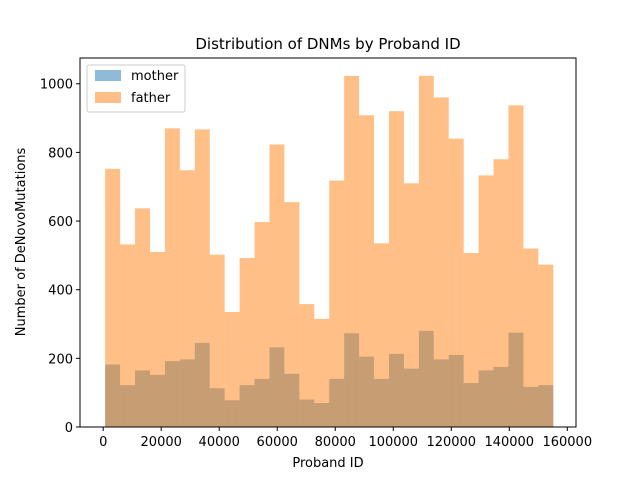 The width and height of the screenshot is (640, 480). What do you see at coordinates (393, 442) in the screenshot?
I see `x-tick-label: 100000` at bounding box center [393, 442].